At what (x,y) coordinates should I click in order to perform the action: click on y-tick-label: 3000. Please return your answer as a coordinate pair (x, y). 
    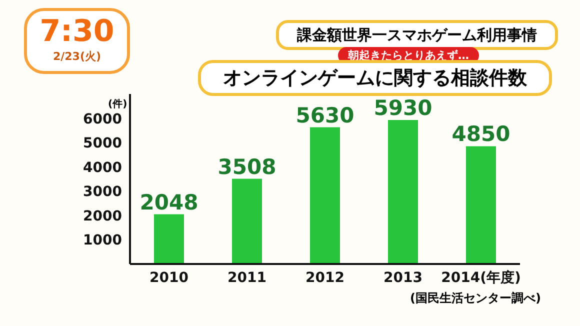
    Looking at the image, I should click on (102, 192).